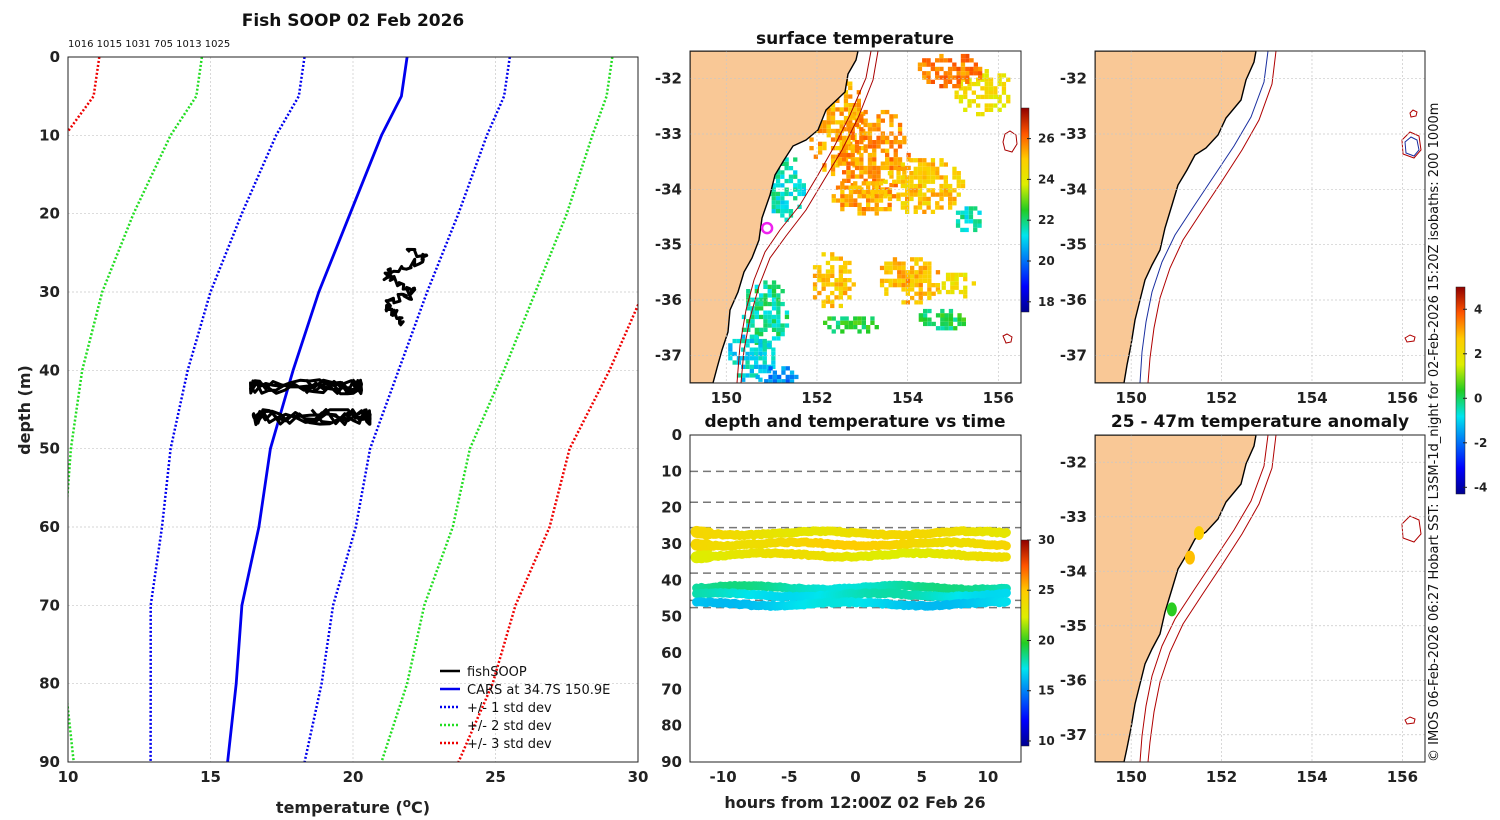 The width and height of the screenshot is (1500, 820). What do you see at coordinates (987, 777) in the screenshot?
I see `x-tick-label: 10` at bounding box center [987, 777].